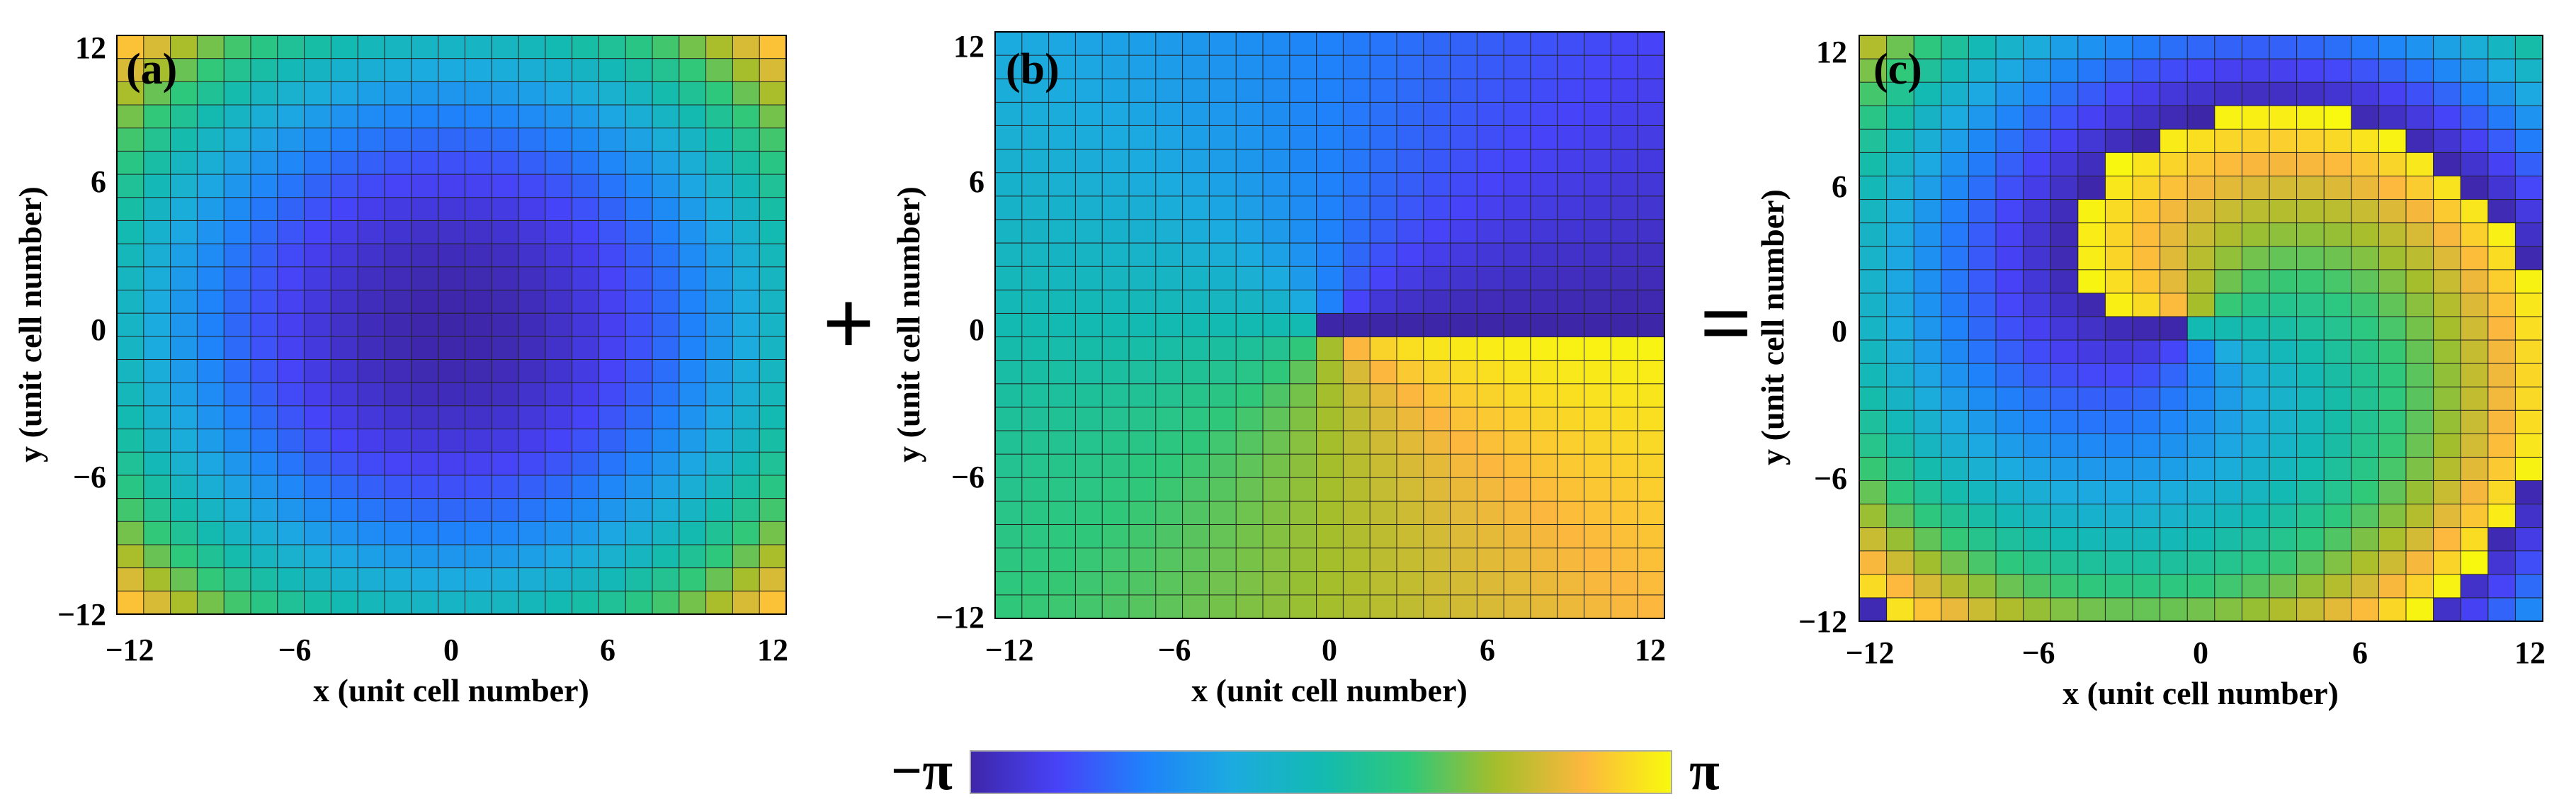 This screenshot has width=2576, height=804. What do you see at coordinates (451, 650) in the screenshot?
I see `panel-a-xtick: 0` at bounding box center [451, 650].